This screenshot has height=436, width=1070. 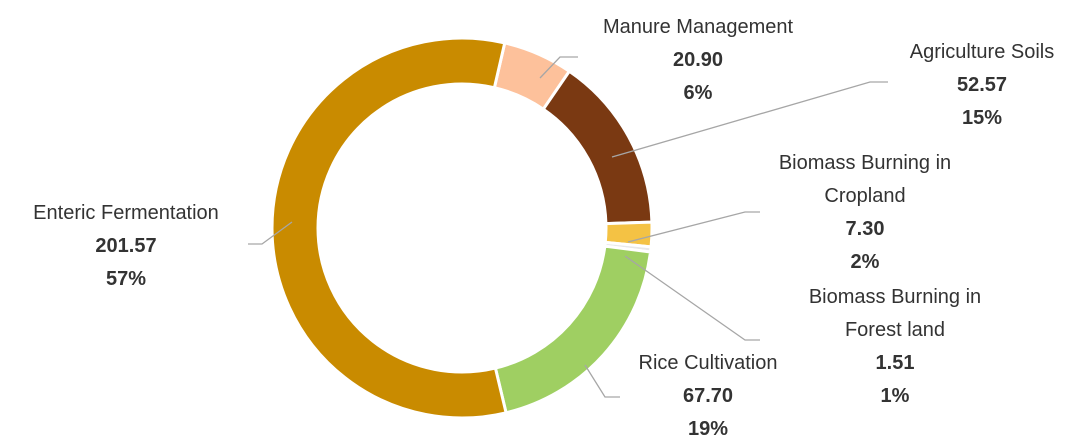 What do you see at coordinates (126, 279) in the screenshot?
I see `label-percent: 57%` at bounding box center [126, 279].